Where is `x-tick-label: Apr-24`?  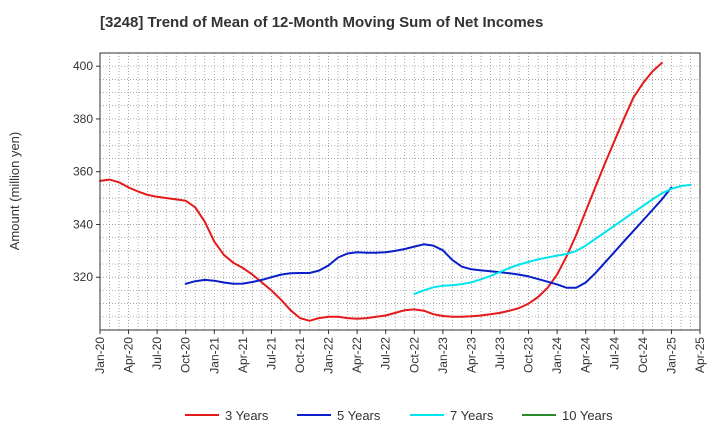
x-tick-label: Apr-24 is located at coordinates (586, 355).